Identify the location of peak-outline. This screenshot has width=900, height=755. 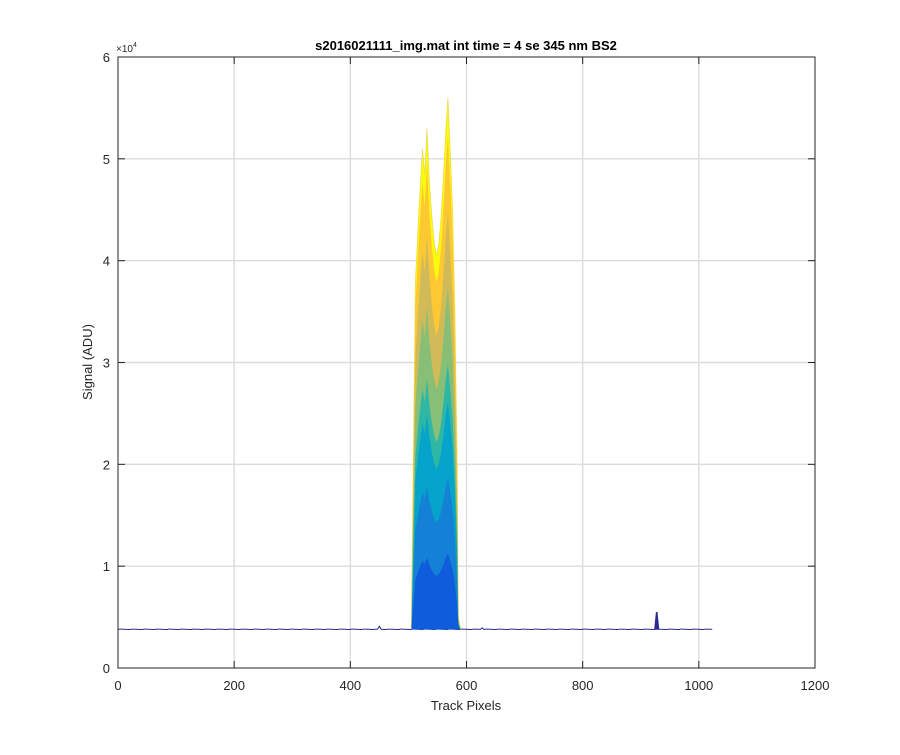
(436, 363).